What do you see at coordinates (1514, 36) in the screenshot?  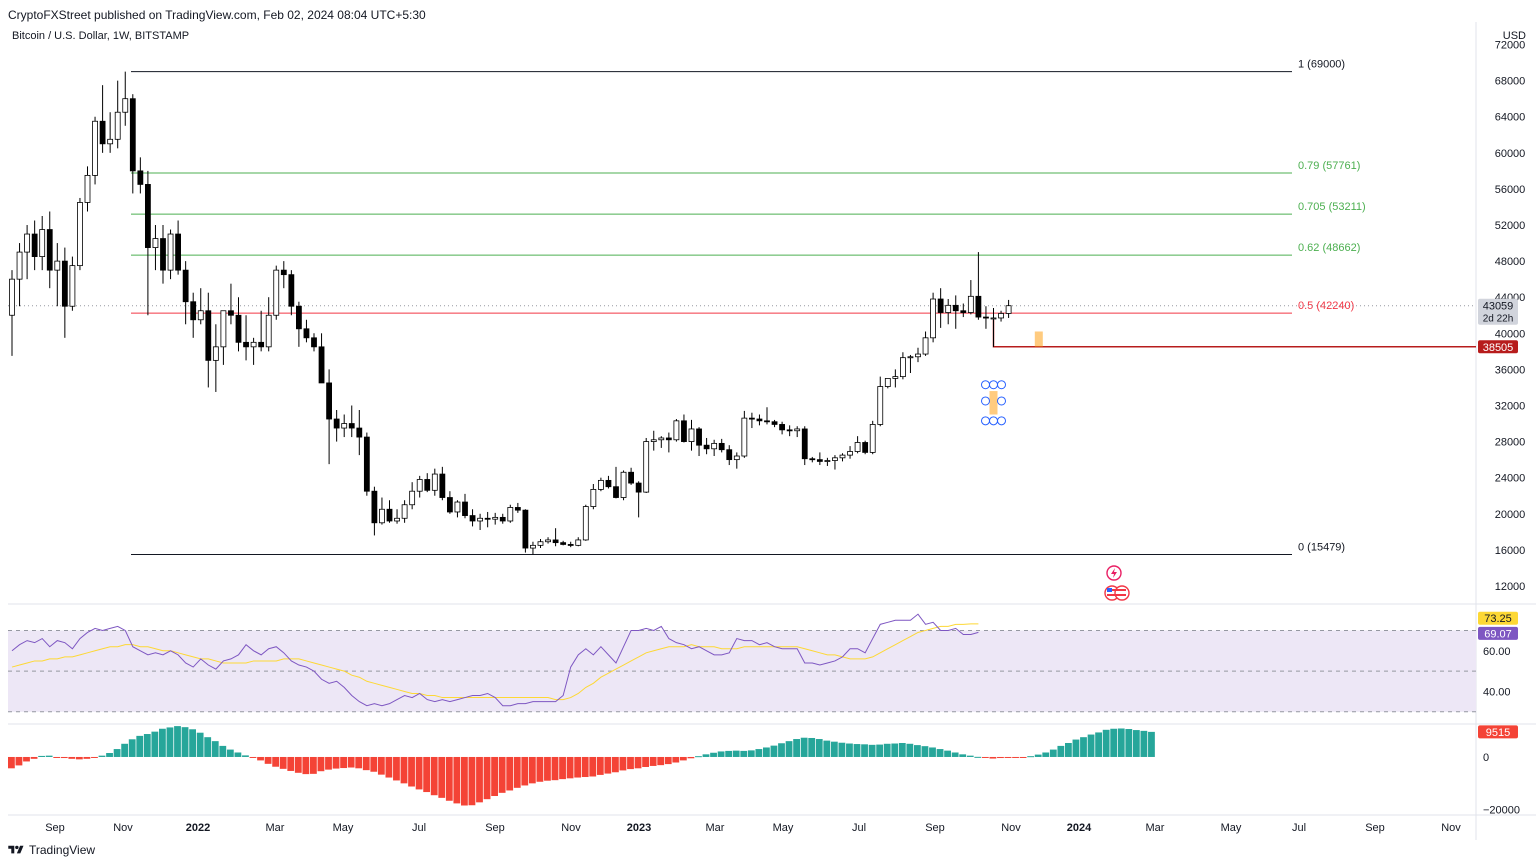 I see `currency-label: USD` at bounding box center [1514, 36].